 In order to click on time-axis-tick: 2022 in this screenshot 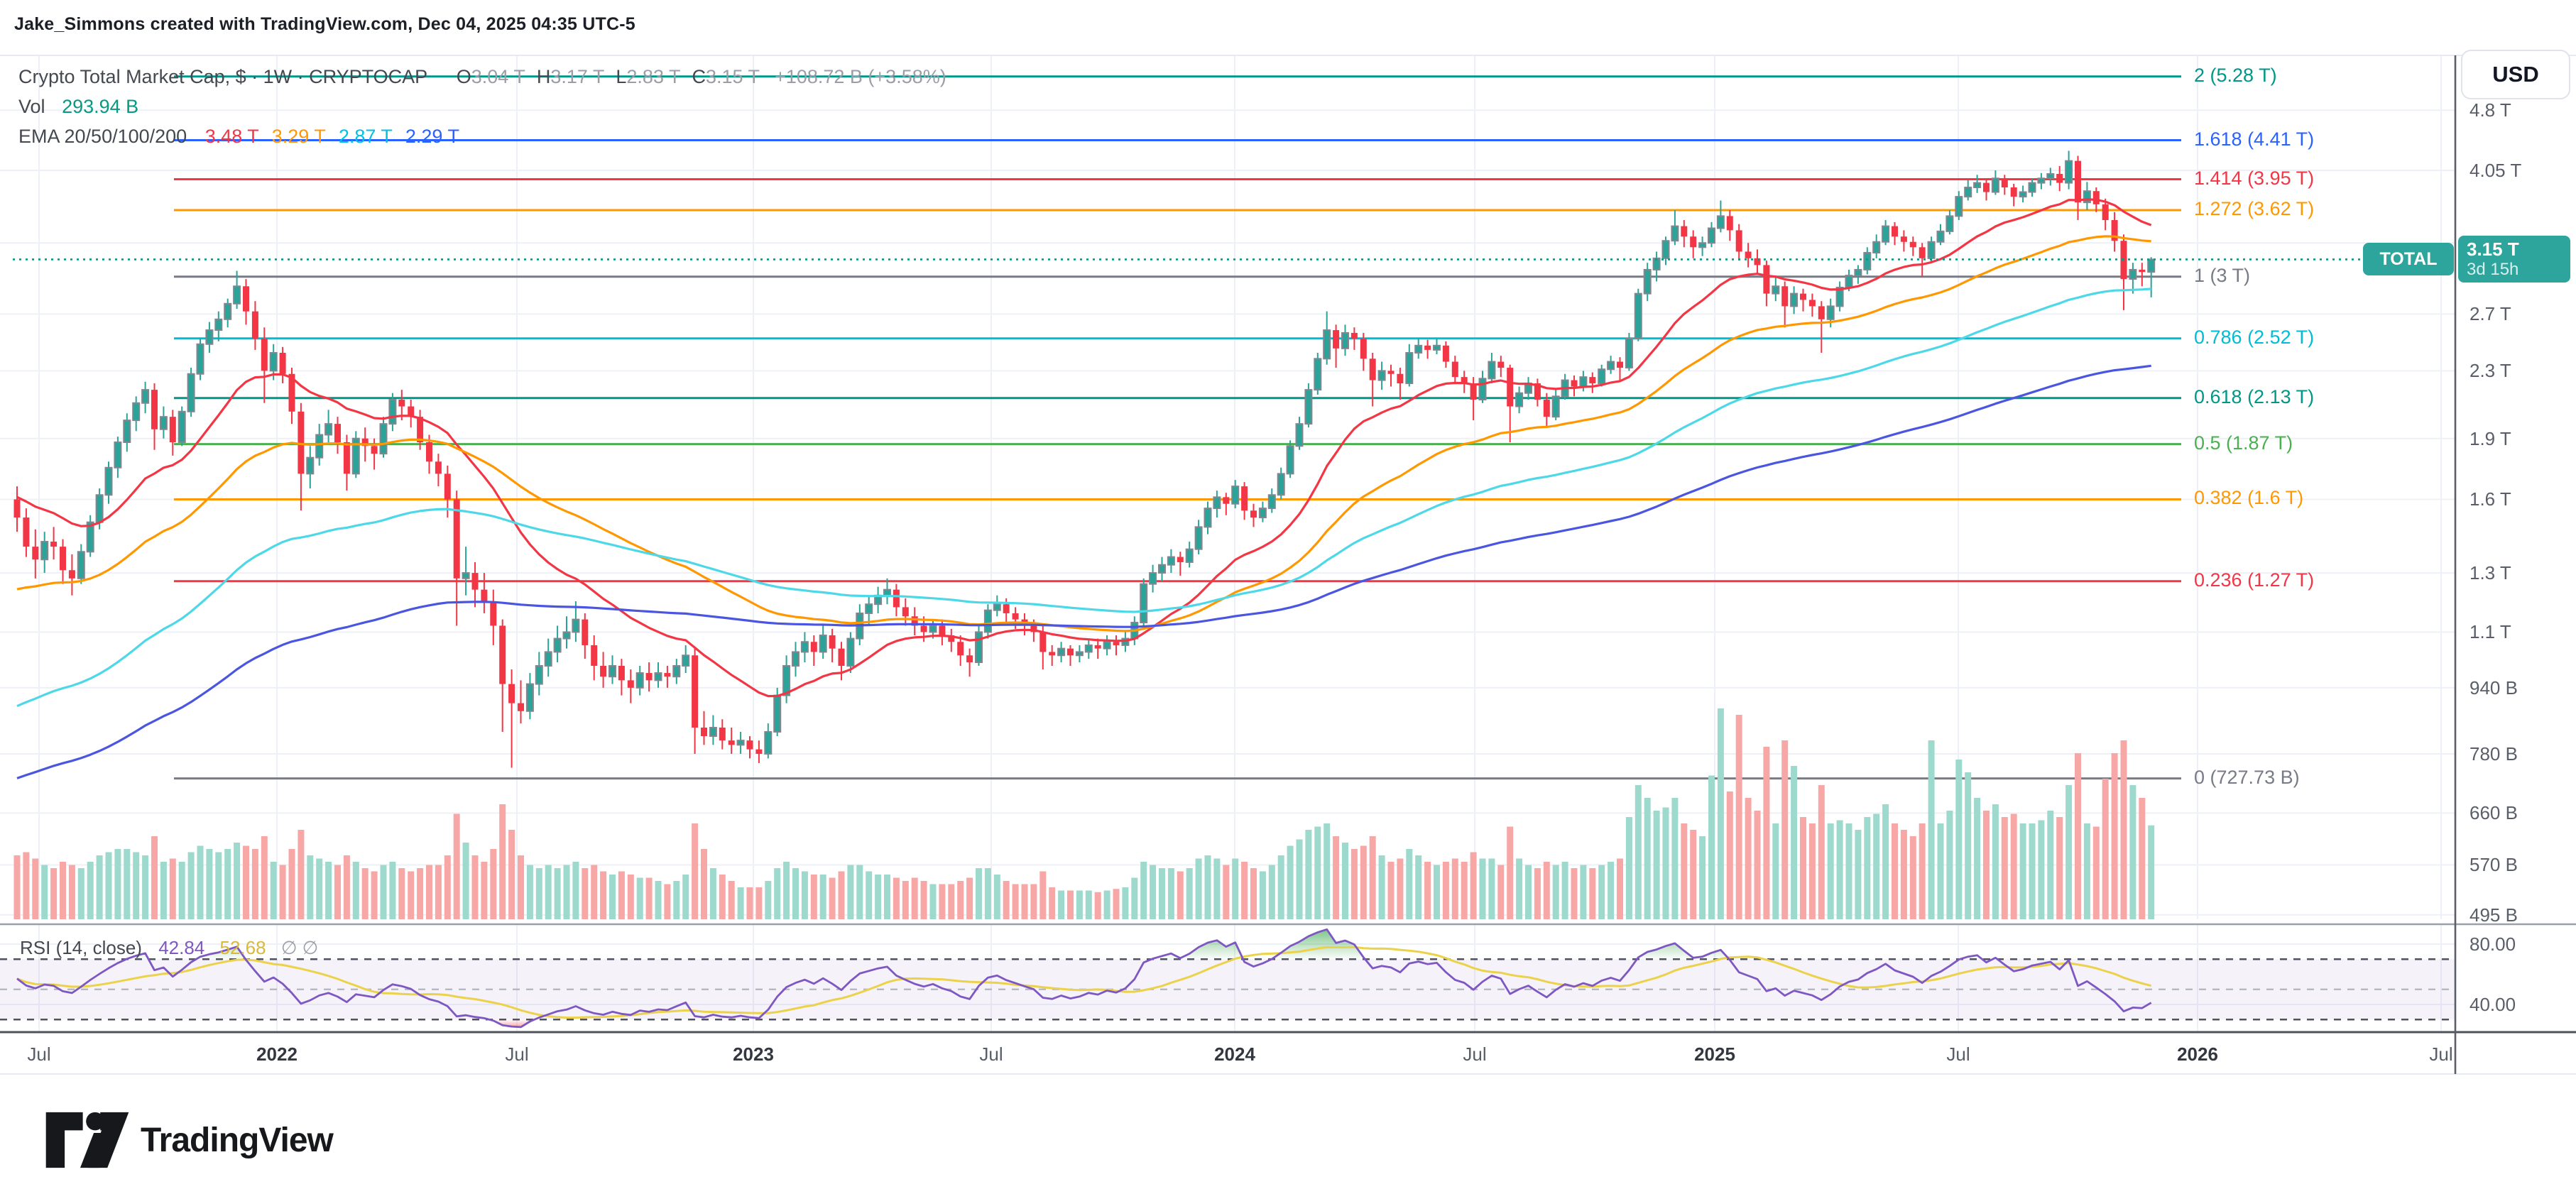, I will do `click(277, 1054)`.